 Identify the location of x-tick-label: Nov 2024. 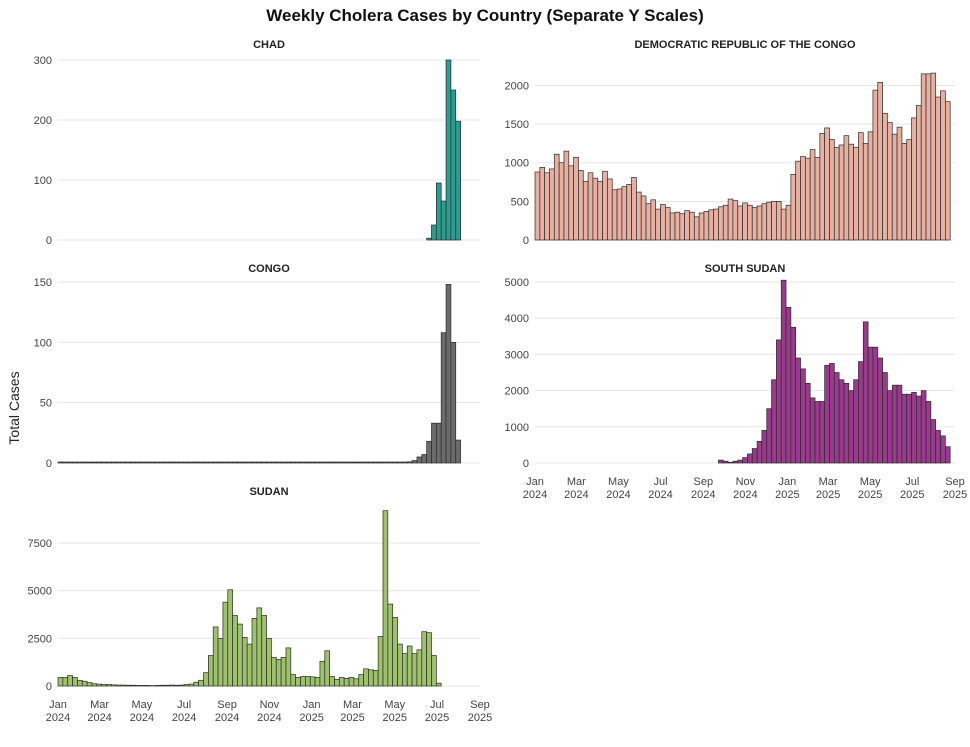
(745, 488).